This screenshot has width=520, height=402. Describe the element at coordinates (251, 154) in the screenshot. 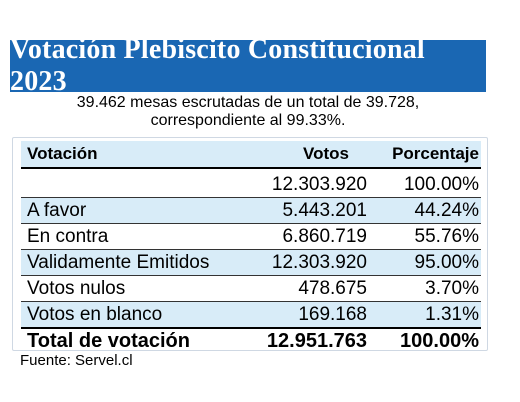

I see `table-header-row: Votación Votos Porcentaje` at that location.